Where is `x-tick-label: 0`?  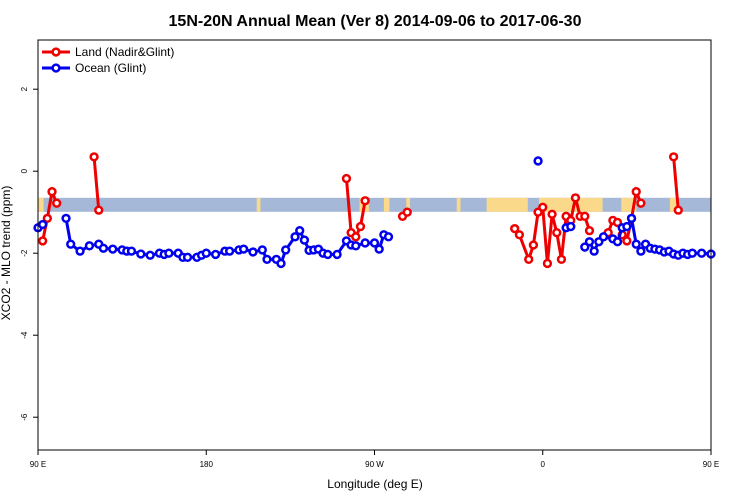 x-tick-label: 0 is located at coordinates (543, 464).